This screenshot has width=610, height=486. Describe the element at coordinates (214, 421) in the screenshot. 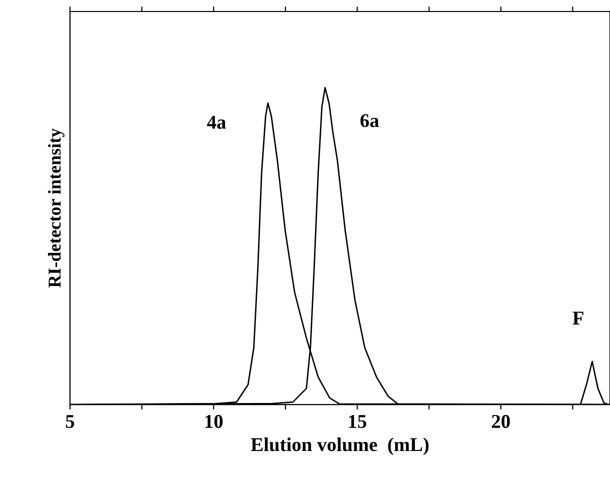

I see `x-tick-label: 10` at that location.